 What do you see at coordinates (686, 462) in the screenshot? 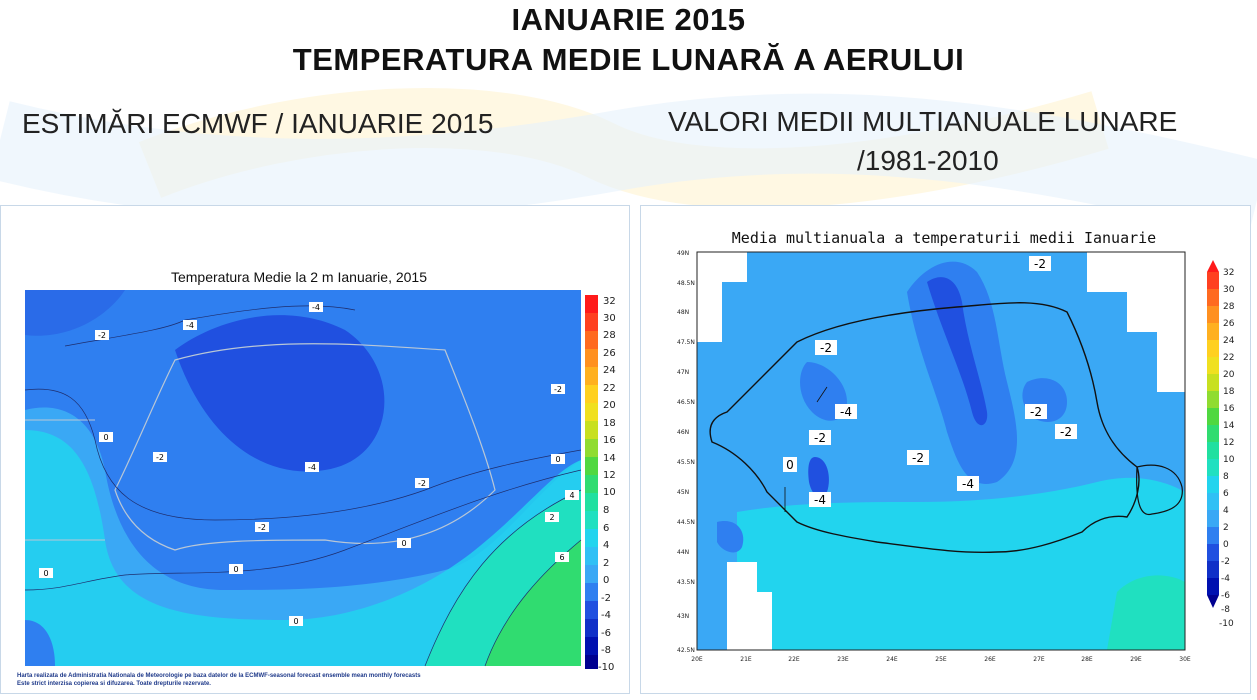
I see `lat-label: 45.5N` at bounding box center [686, 462].